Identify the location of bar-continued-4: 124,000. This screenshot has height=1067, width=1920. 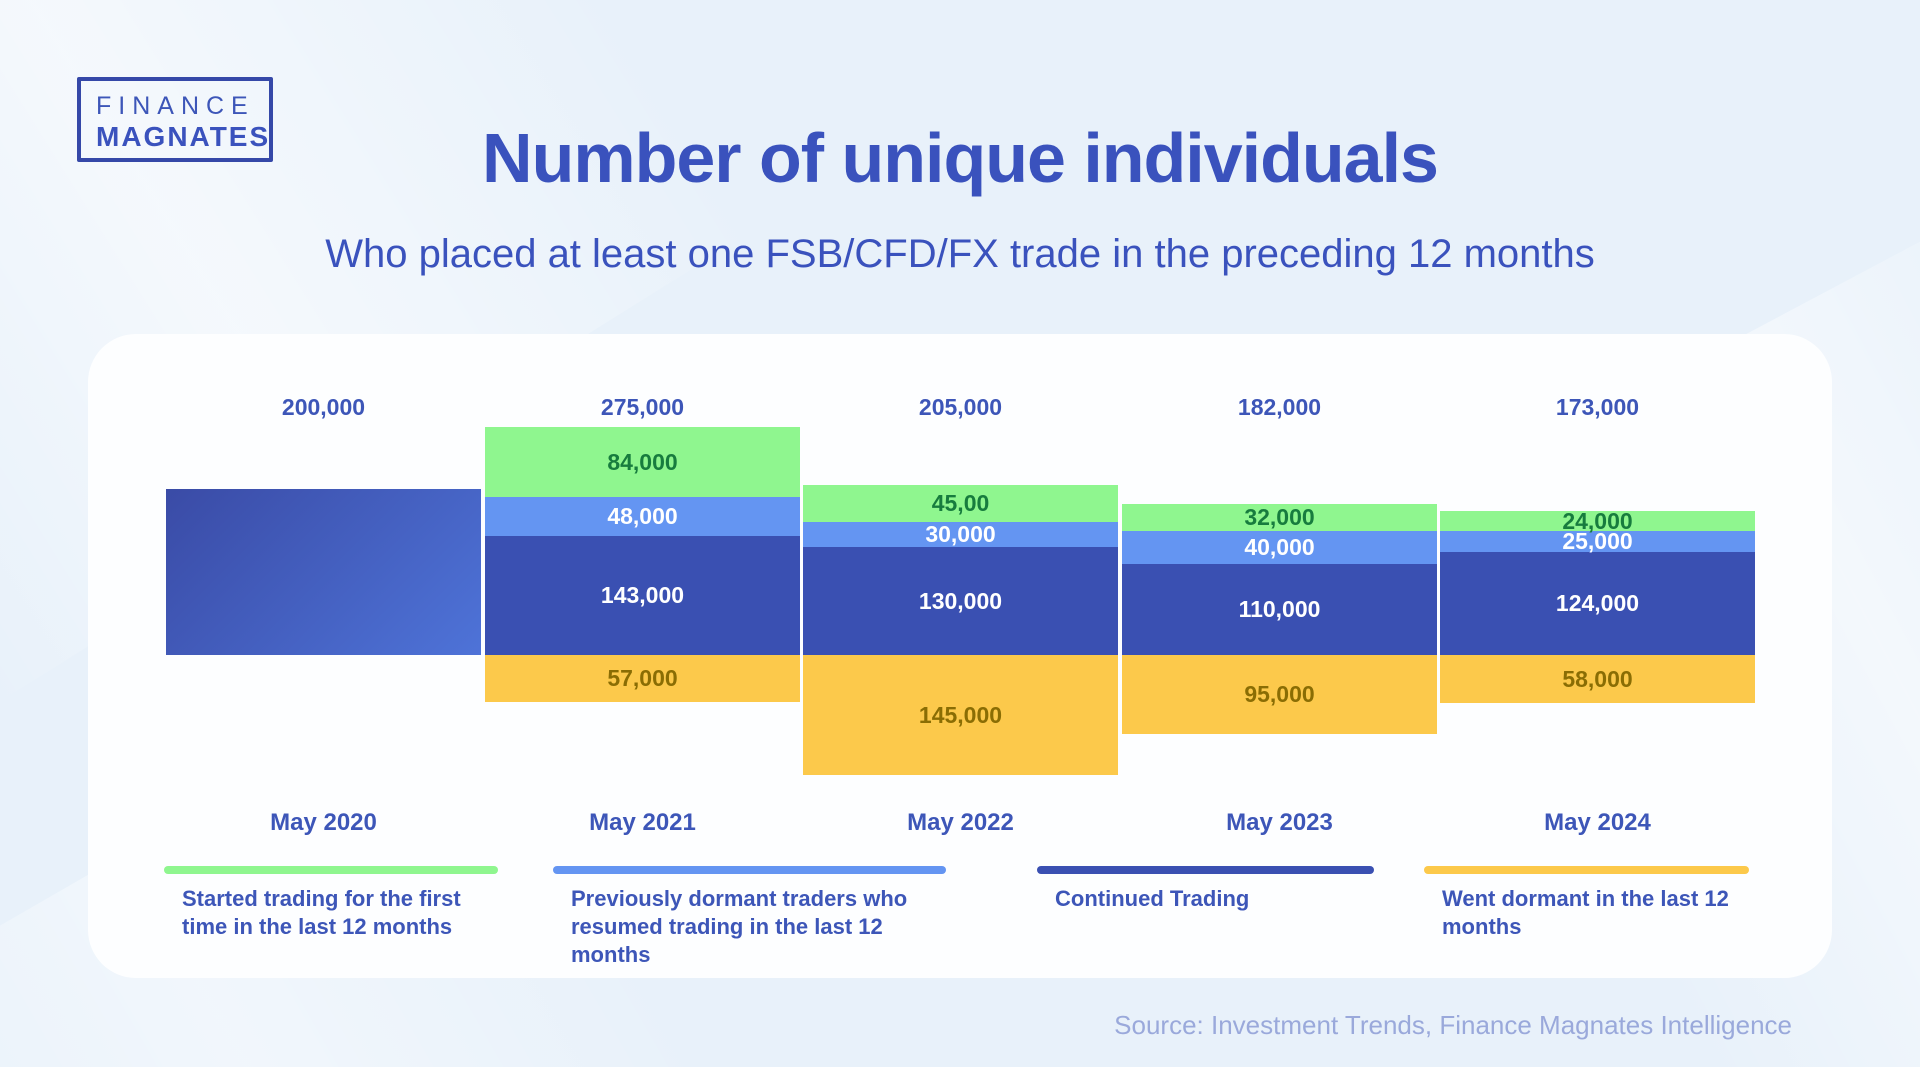
(1597, 603).